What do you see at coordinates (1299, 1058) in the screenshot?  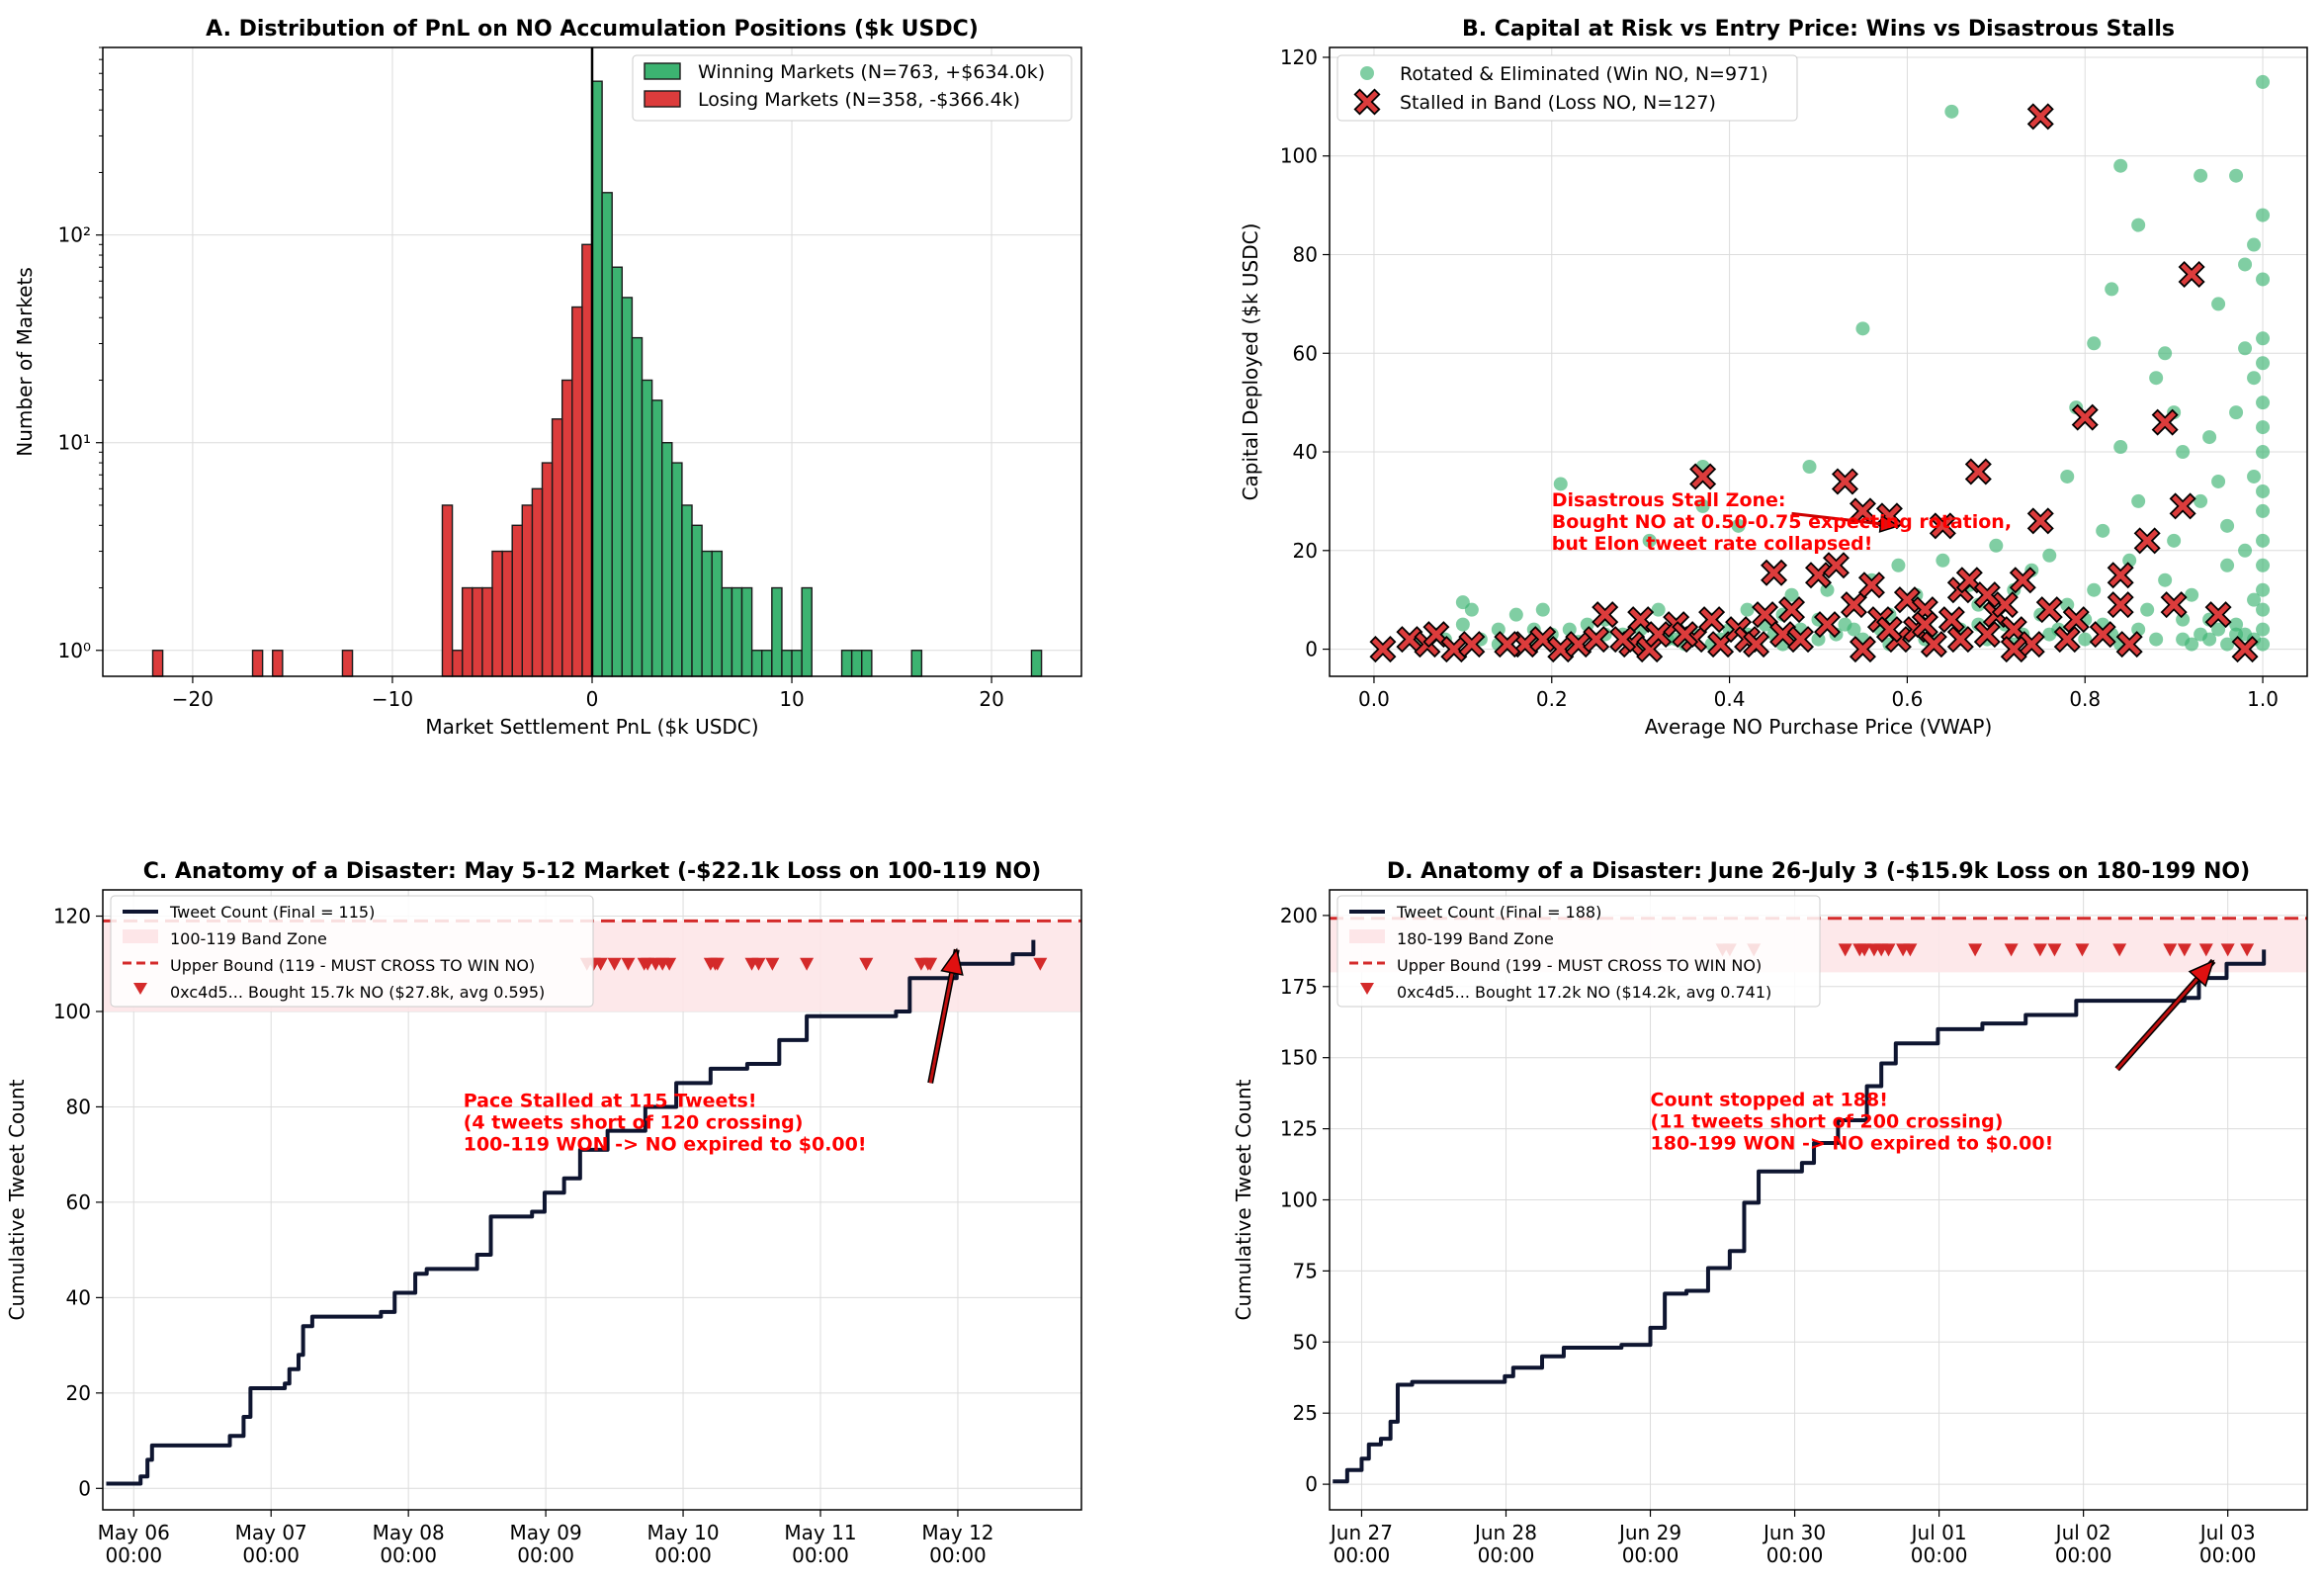 I see `y-tick-label: 150` at bounding box center [1299, 1058].